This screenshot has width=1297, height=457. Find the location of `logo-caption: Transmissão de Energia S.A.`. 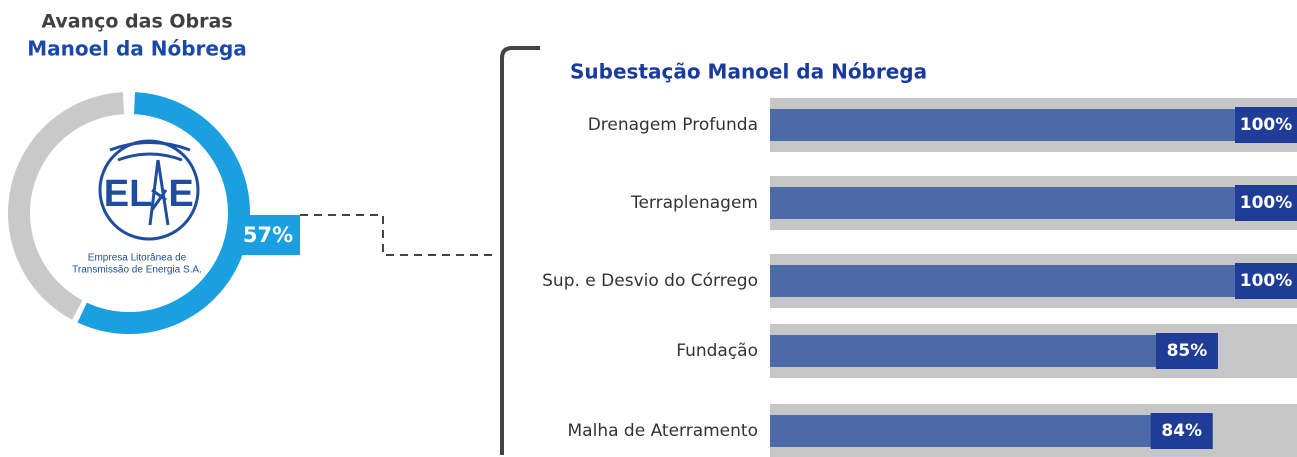

logo-caption: Transmissão de Energia S.A. is located at coordinates (137, 270).